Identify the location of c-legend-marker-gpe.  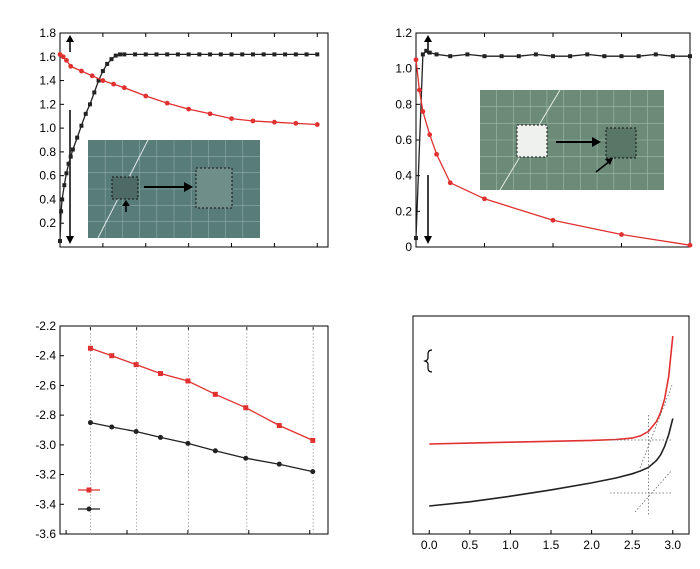
(89, 490).